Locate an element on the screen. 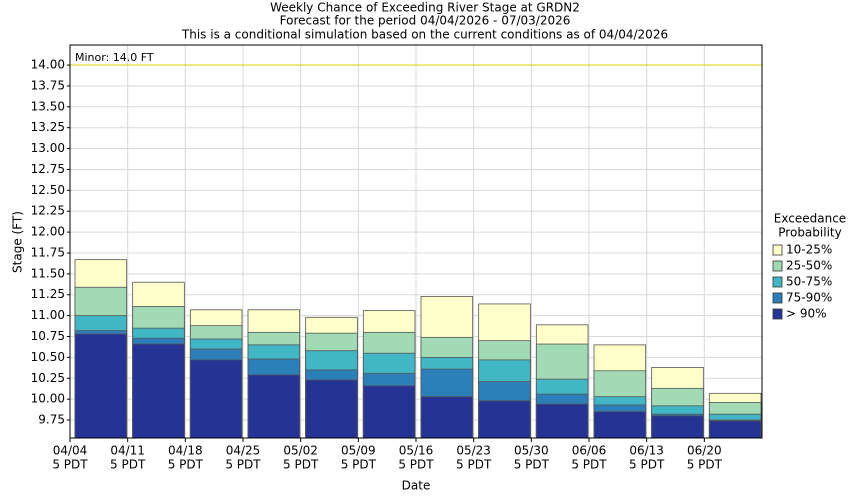 This screenshot has height=500, width=850. y-tick-label: 10.00 is located at coordinates (48, 399).